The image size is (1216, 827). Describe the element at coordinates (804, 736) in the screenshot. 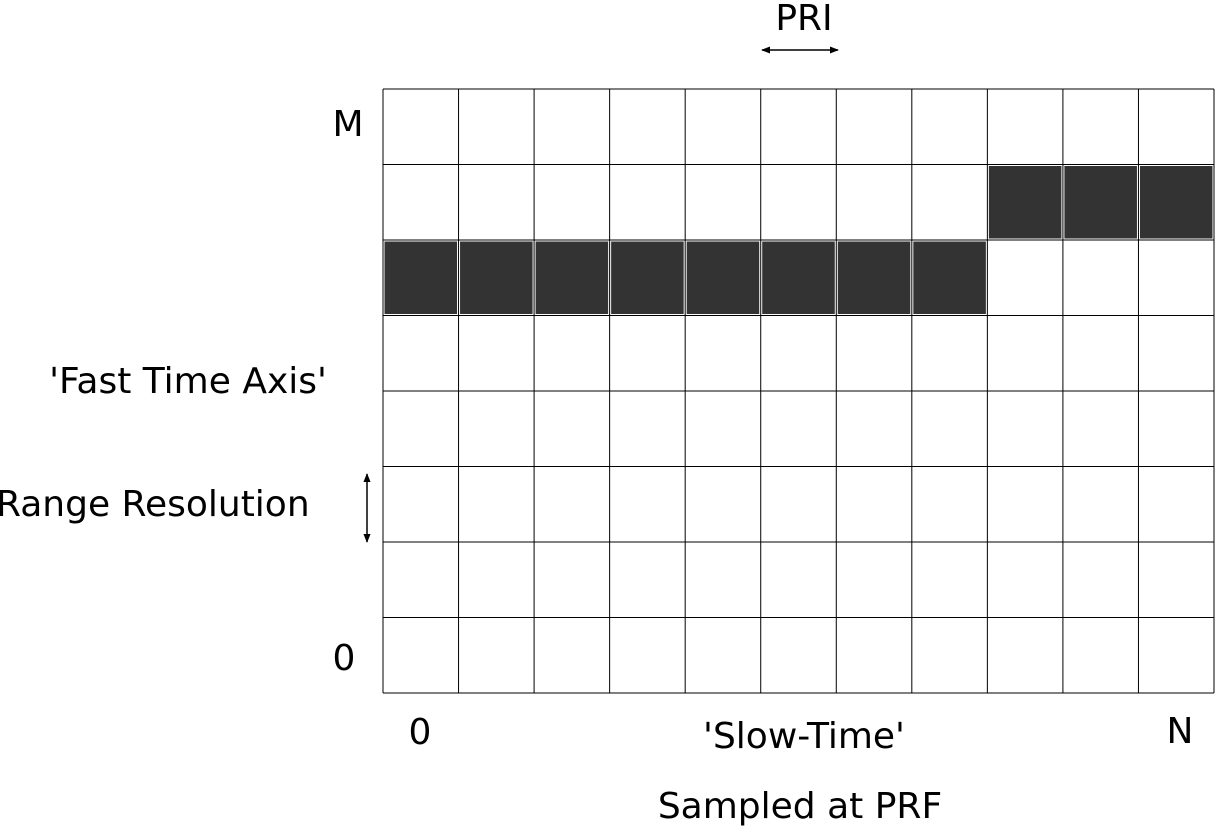

I see `slow-axis-name: 'Slow-Time'` at that location.